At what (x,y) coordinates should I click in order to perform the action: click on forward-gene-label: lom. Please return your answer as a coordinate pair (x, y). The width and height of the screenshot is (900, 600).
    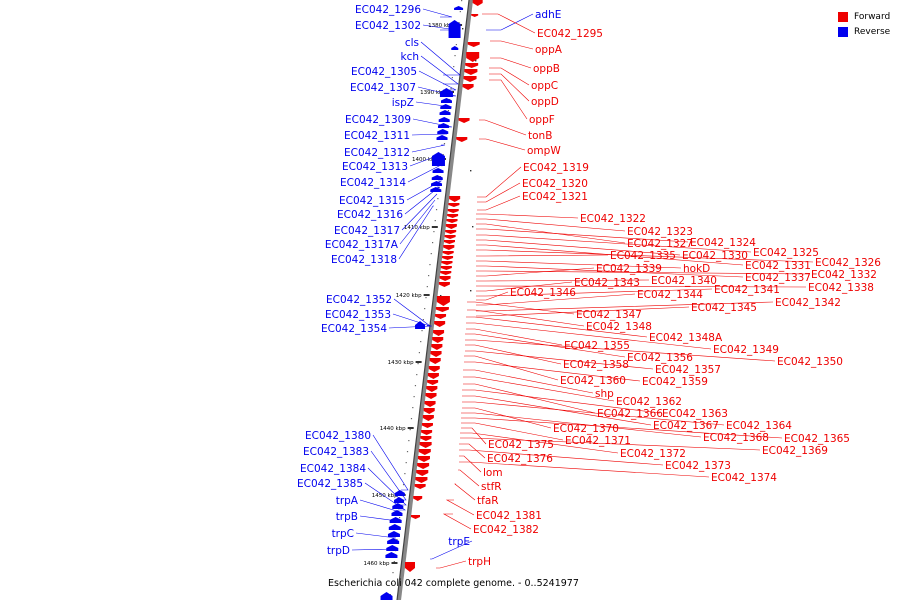
    Looking at the image, I should click on (493, 473).